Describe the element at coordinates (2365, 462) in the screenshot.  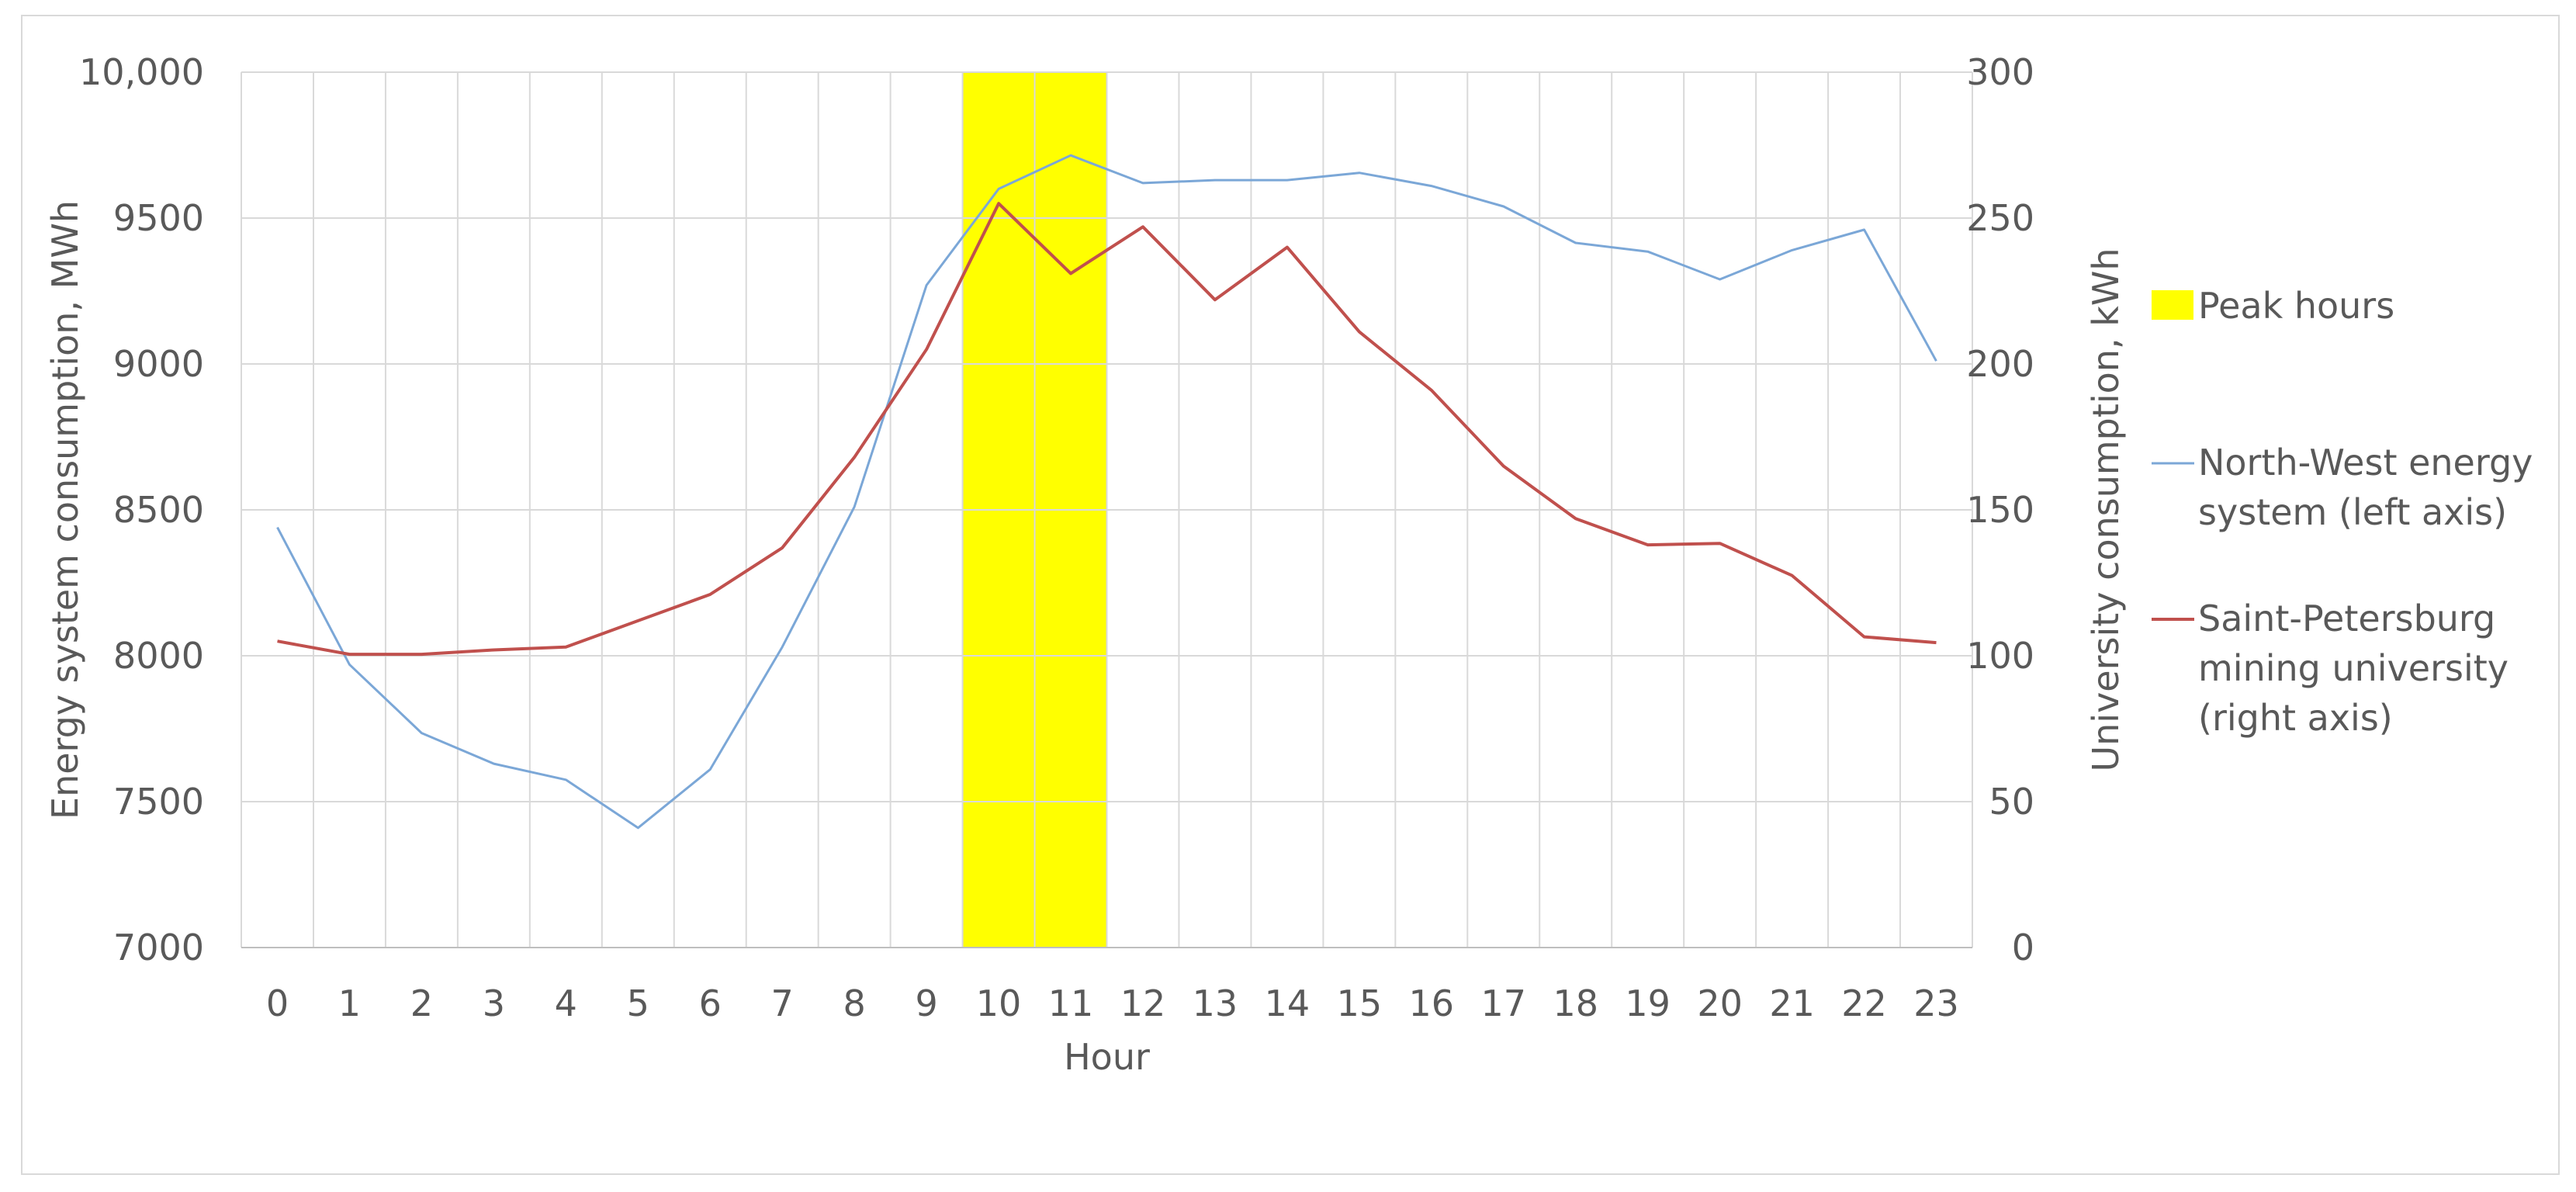
I see `legend-label-north-west-line-1: North-West energy` at that location.